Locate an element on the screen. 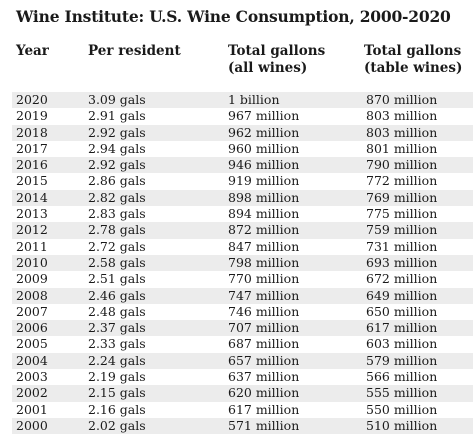 The width and height of the screenshot is (475, 439). header-year: Year is located at coordinates (32, 51).